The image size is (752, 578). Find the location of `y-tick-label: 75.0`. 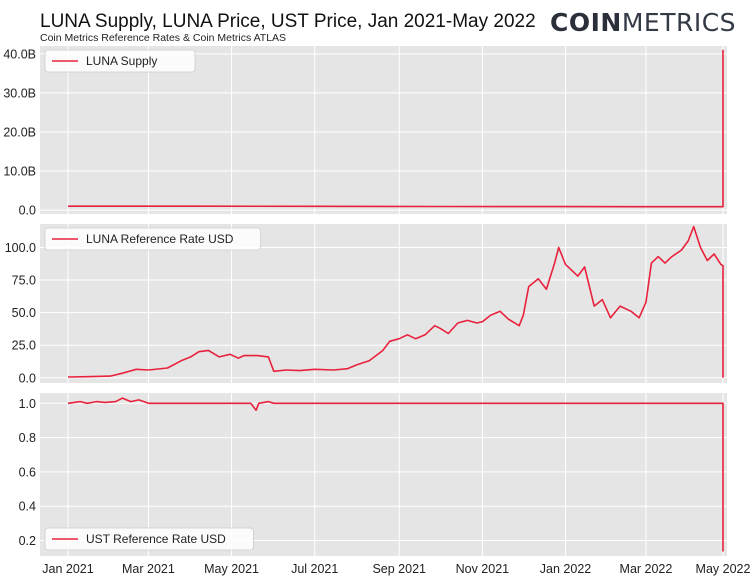

y-tick-label: 75.0 is located at coordinates (24, 281).